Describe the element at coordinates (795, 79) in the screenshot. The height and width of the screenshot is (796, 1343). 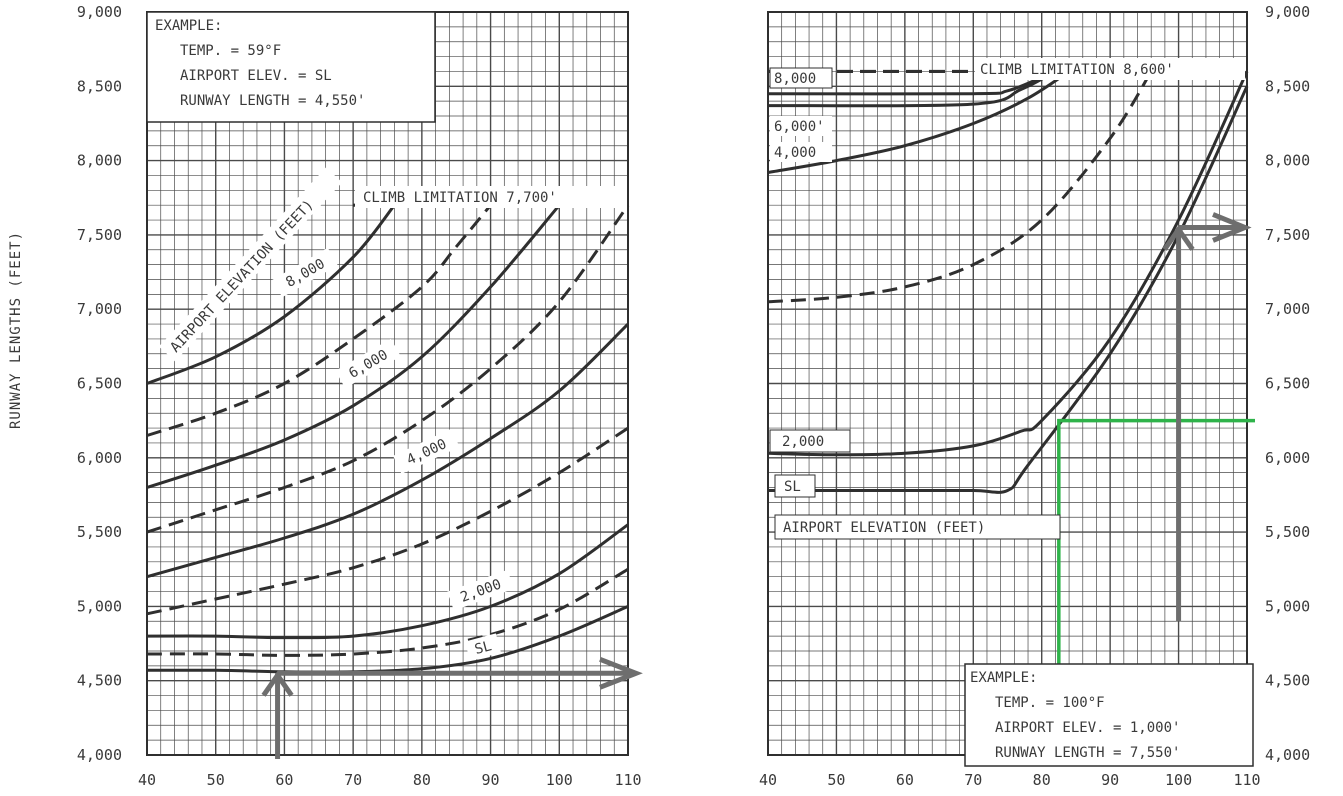
I see `right-elev-8000-label: 8,000` at that location.